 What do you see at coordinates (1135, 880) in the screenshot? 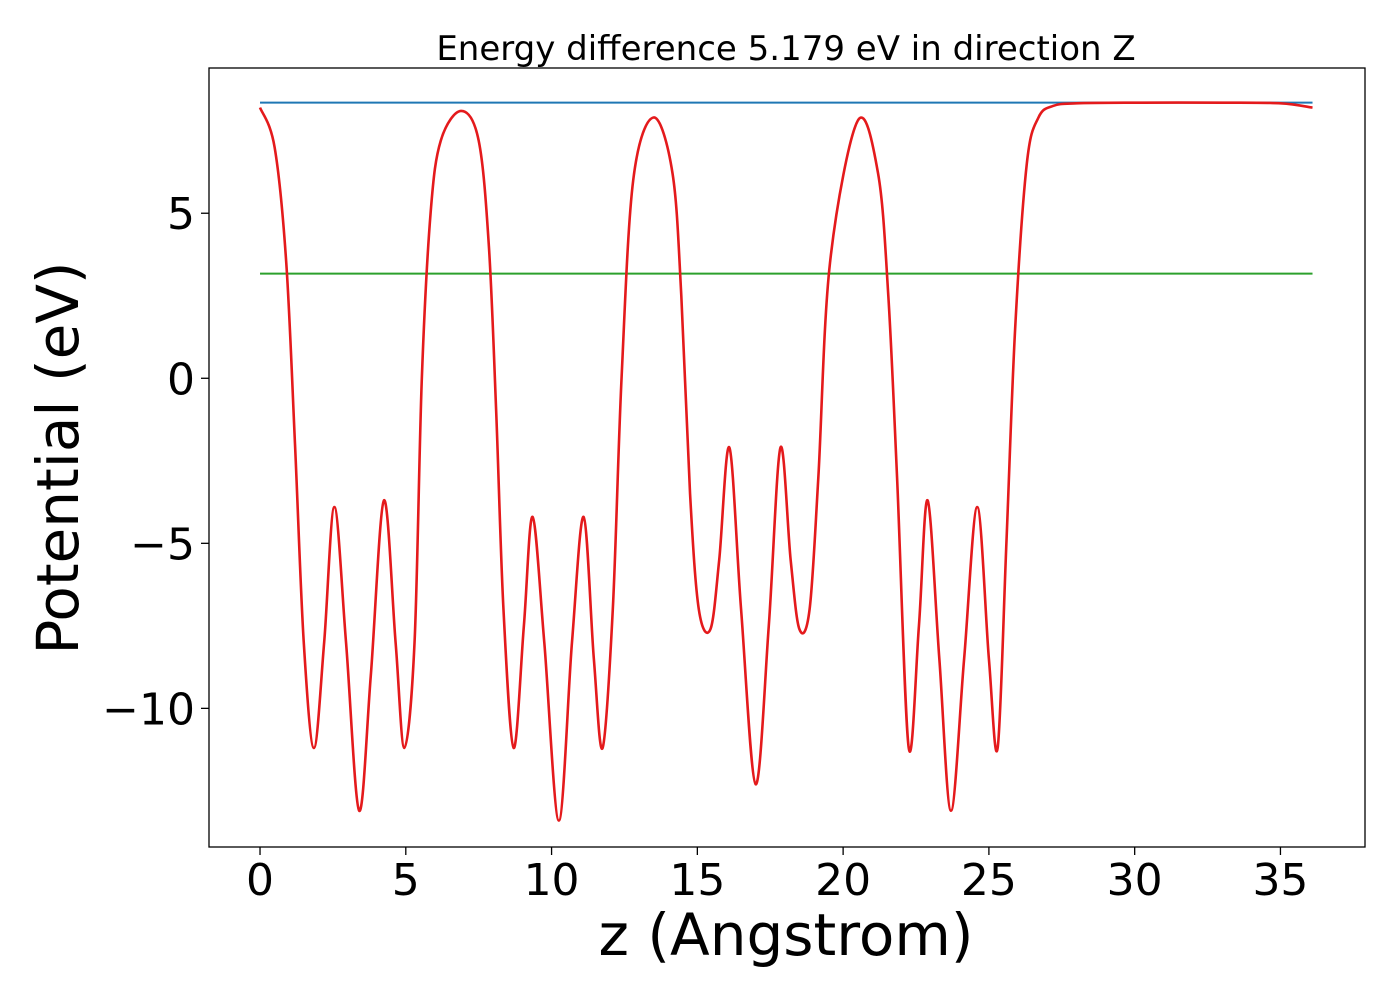
I see `x-tick-label: 30` at bounding box center [1135, 880].